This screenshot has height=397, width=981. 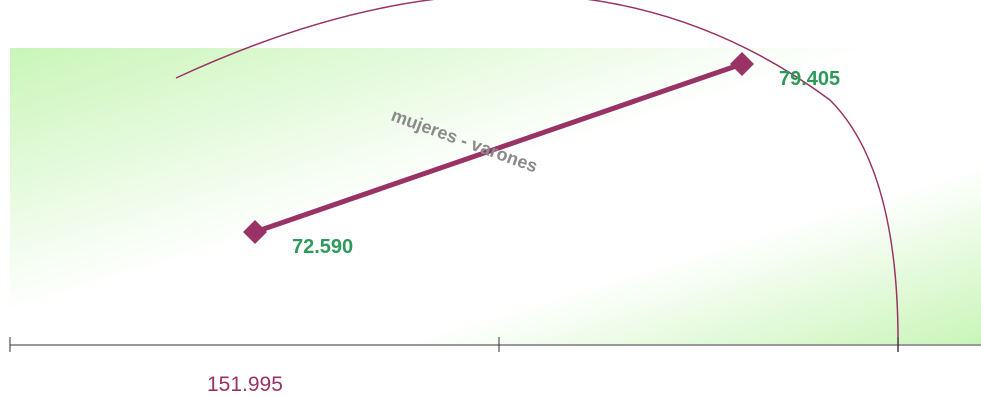 I want to click on data-label-varones: 79.405, so click(x=809, y=79).